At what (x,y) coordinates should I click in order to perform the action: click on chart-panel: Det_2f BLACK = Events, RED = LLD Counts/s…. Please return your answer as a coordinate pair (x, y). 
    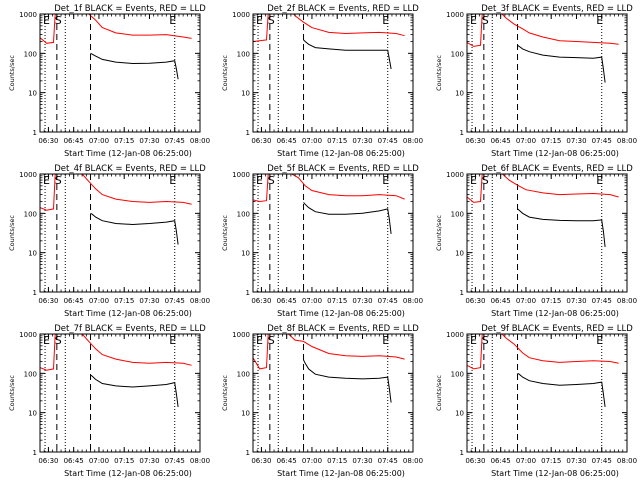
    Looking at the image, I should click on (322, 81).